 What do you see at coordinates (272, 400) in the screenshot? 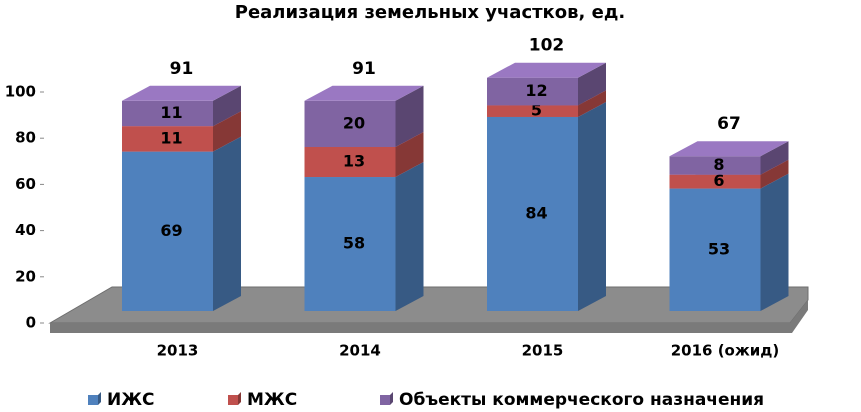
I see `legend-label: МЖС` at bounding box center [272, 400].